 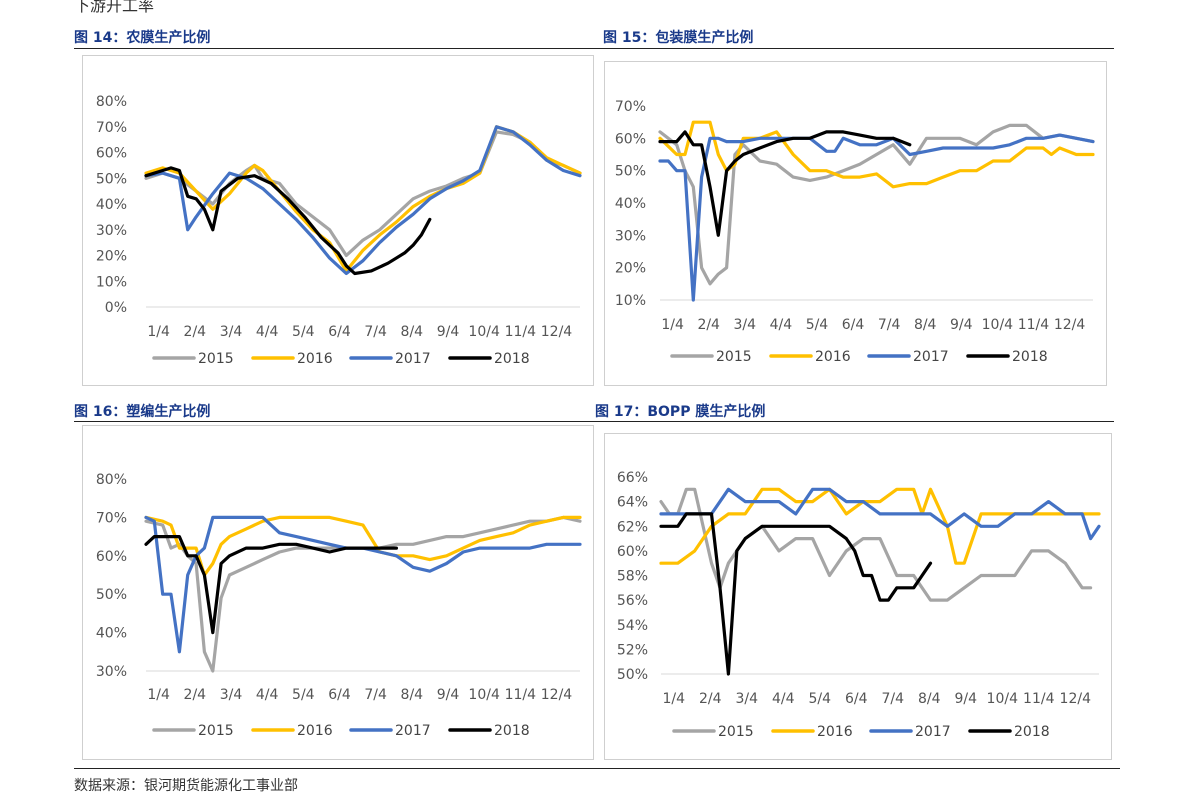 I want to click on y-tick-label: 0%, so click(x=116, y=308).